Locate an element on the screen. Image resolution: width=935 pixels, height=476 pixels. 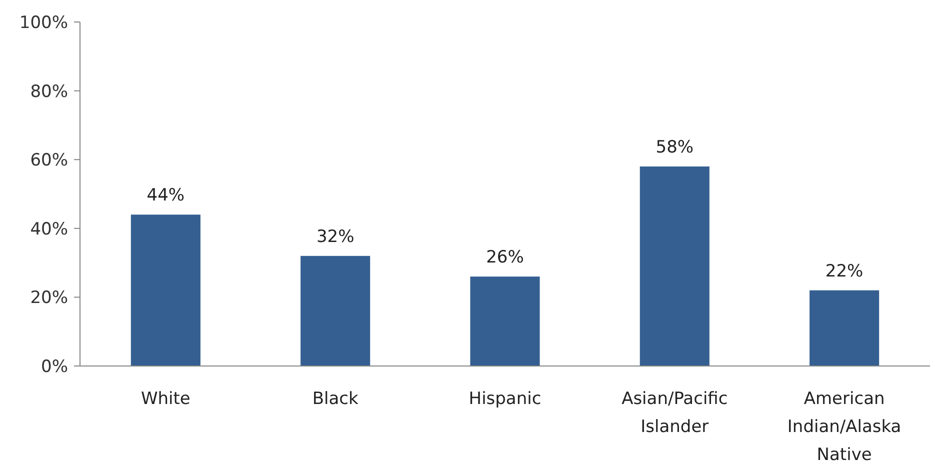
data-label: 22% is located at coordinates (844, 271).